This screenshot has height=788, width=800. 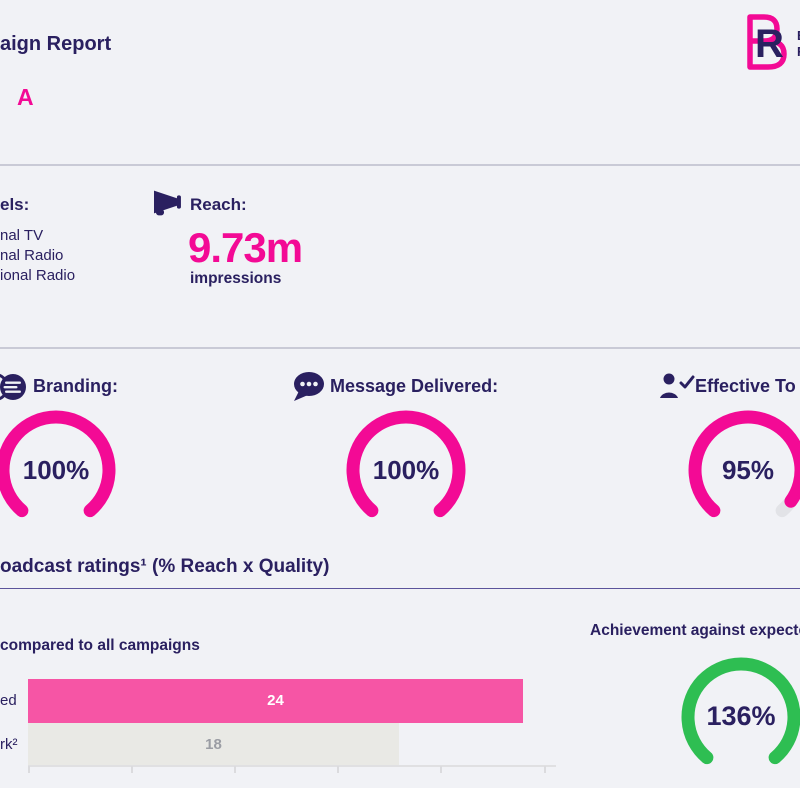 I want to click on delivered-bar: 24, so click(x=275, y=701).